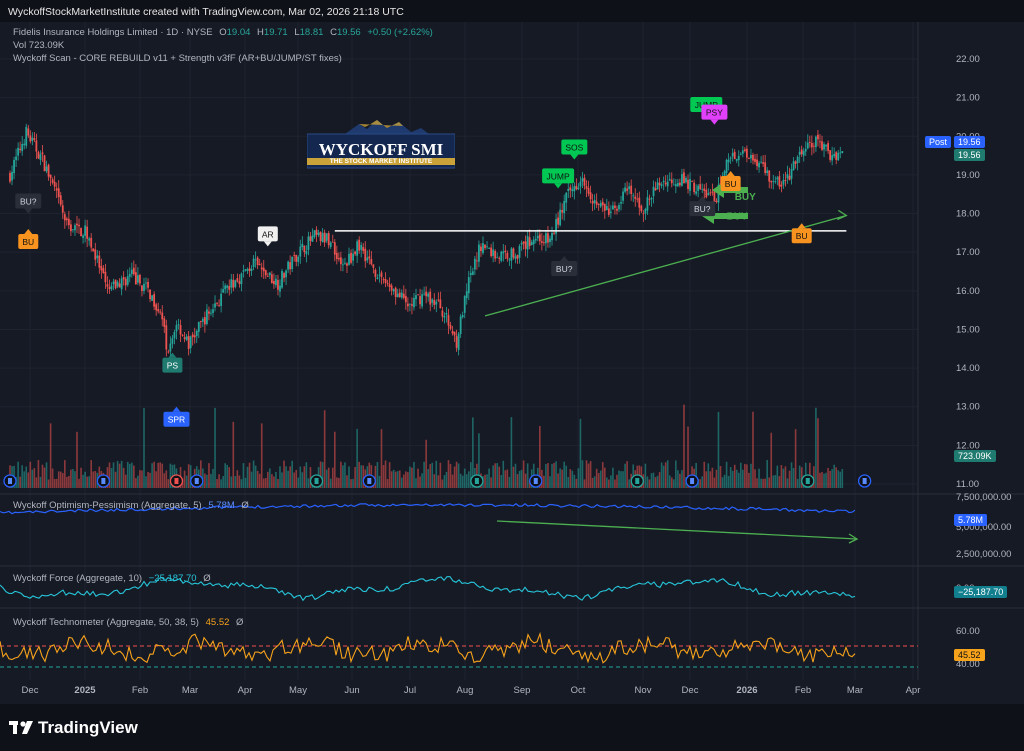  Describe the element at coordinates (968, 175) in the screenshot. I see `price-tick: 19.00` at that location.